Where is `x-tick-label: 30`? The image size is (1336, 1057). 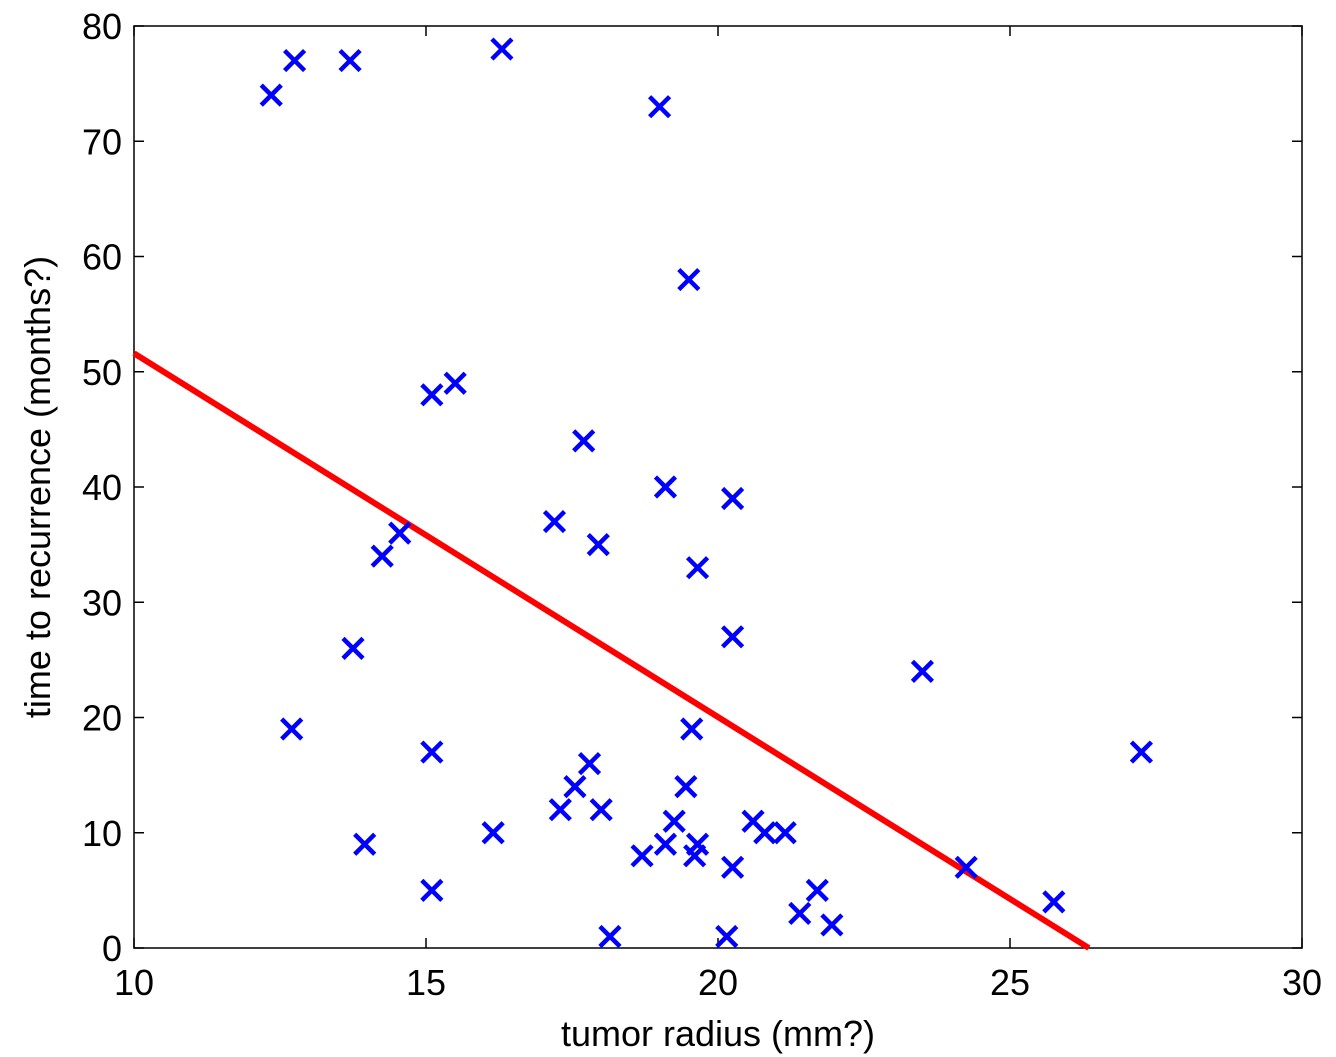 x-tick-label: 30 is located at coordinates (1302, 982).